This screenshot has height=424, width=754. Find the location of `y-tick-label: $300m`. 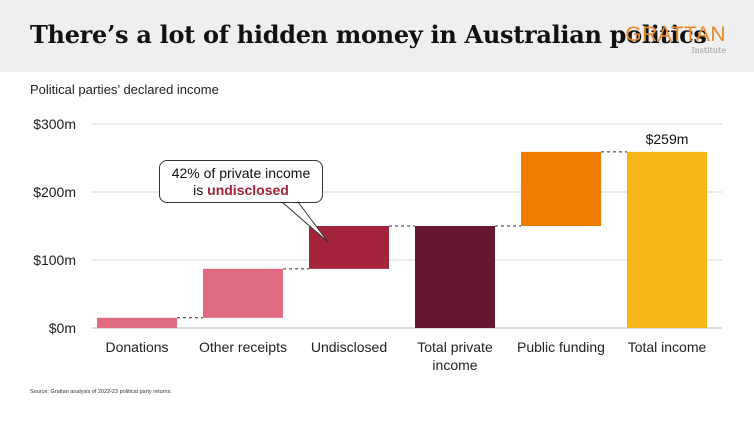

y-tick-label: $300m is located at coordinates (54, 124).